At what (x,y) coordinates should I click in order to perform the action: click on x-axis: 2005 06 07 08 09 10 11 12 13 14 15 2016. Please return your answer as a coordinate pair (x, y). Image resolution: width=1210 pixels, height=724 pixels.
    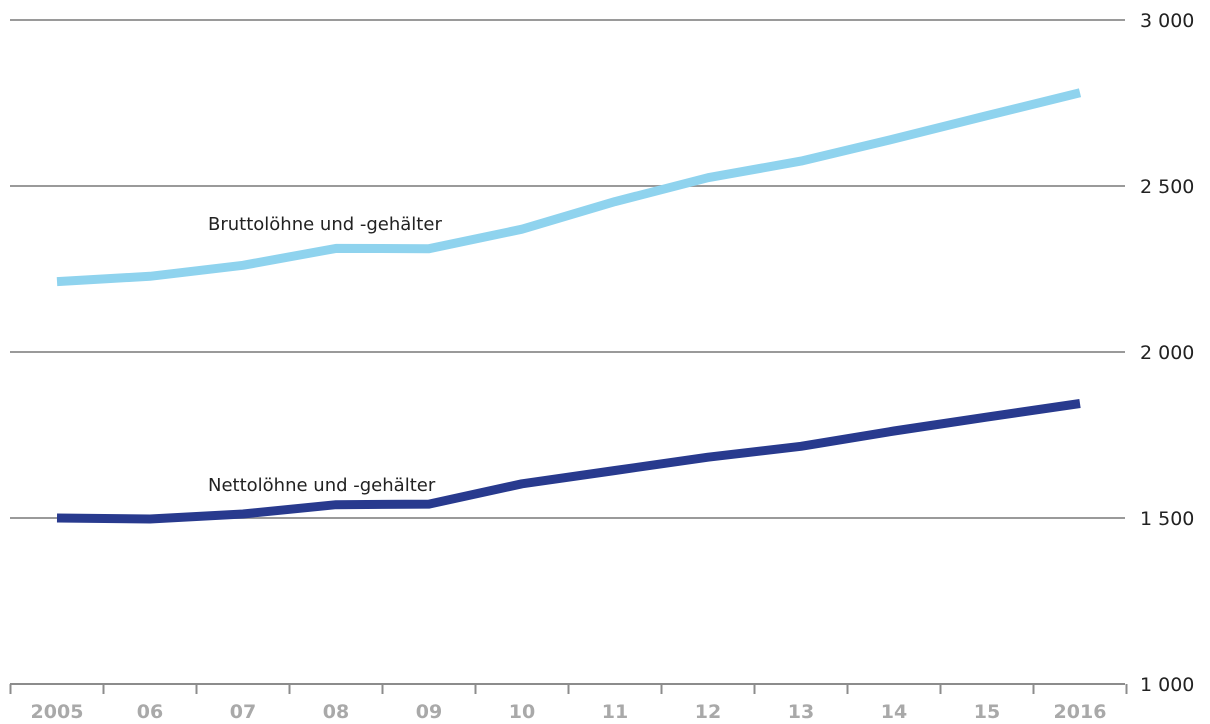
    Looking at the image, I should click on (568, 703).